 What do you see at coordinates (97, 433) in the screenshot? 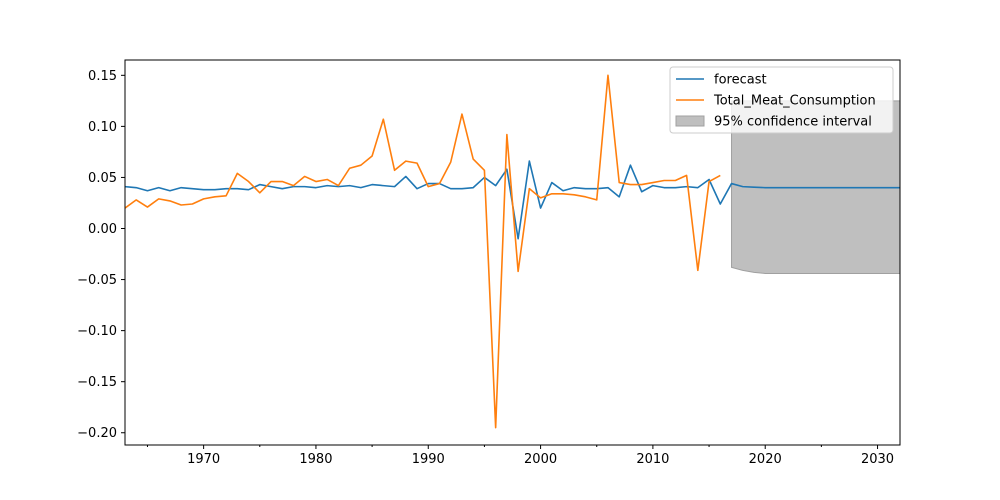
I see `y-tick-label: −0.20` at bounding box center [97, 433].